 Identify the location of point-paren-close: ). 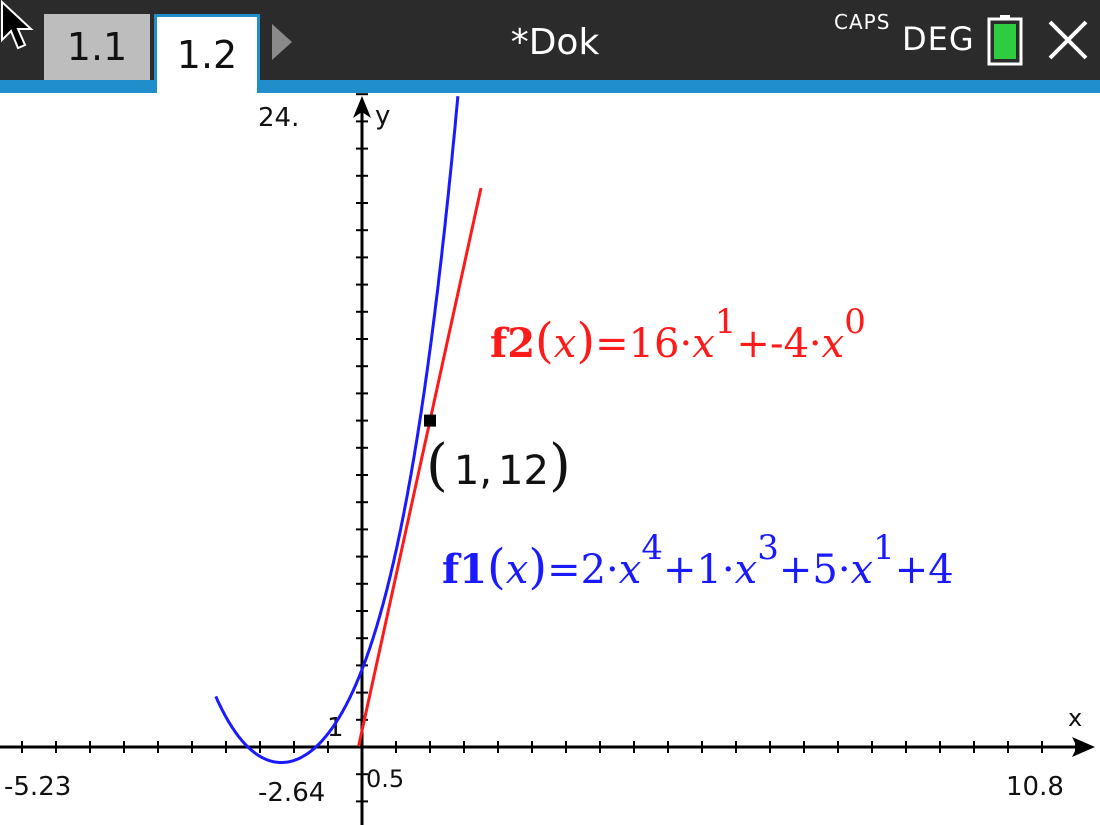
(560, 465).